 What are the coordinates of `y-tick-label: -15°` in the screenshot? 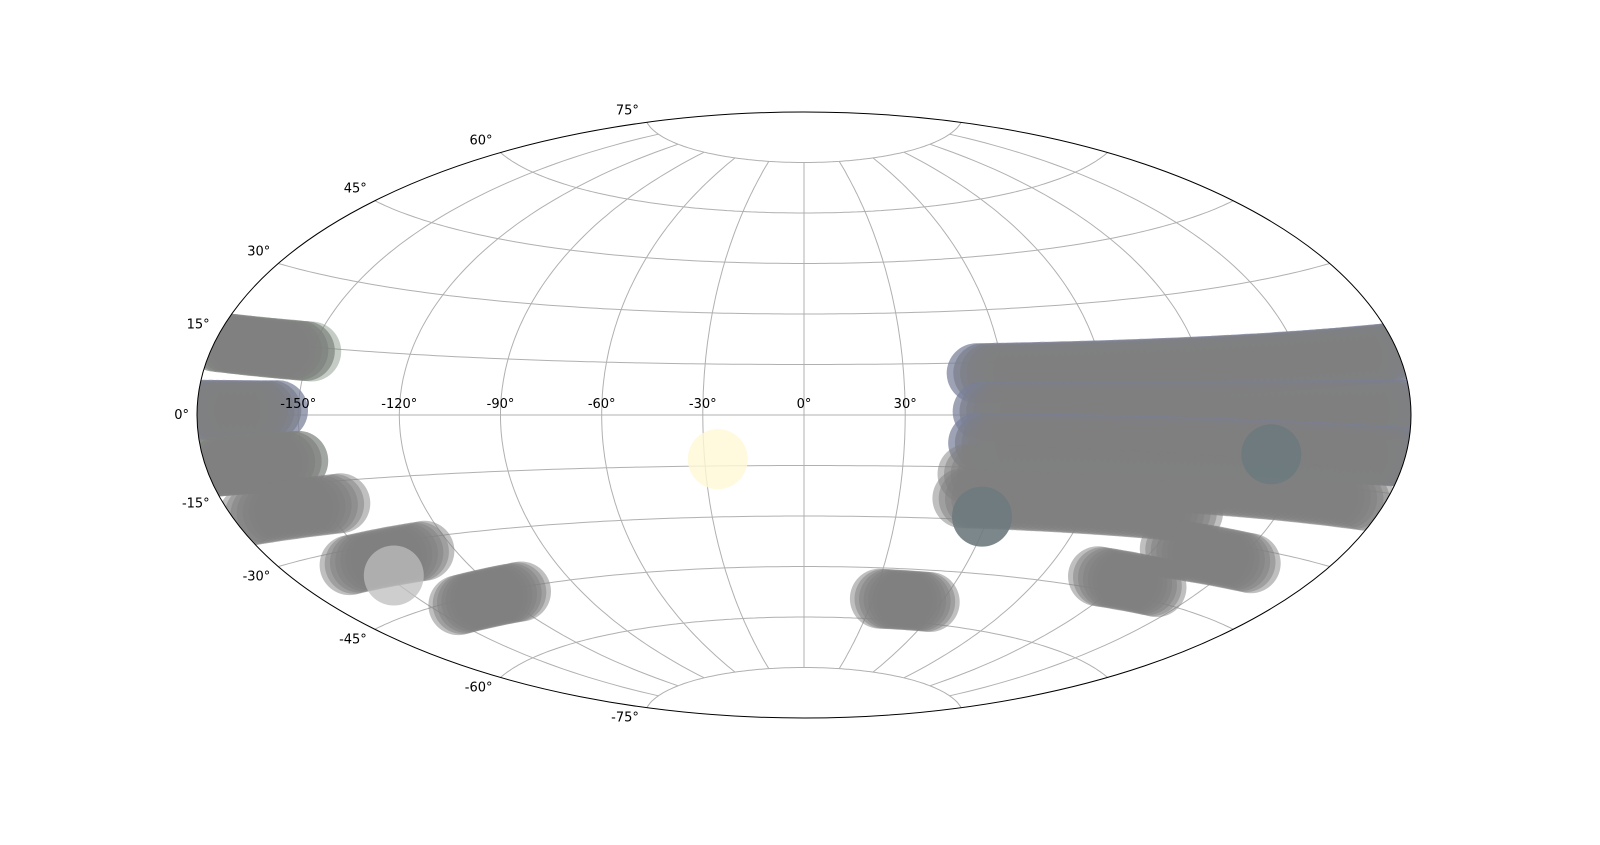 It's located at (196, 503).